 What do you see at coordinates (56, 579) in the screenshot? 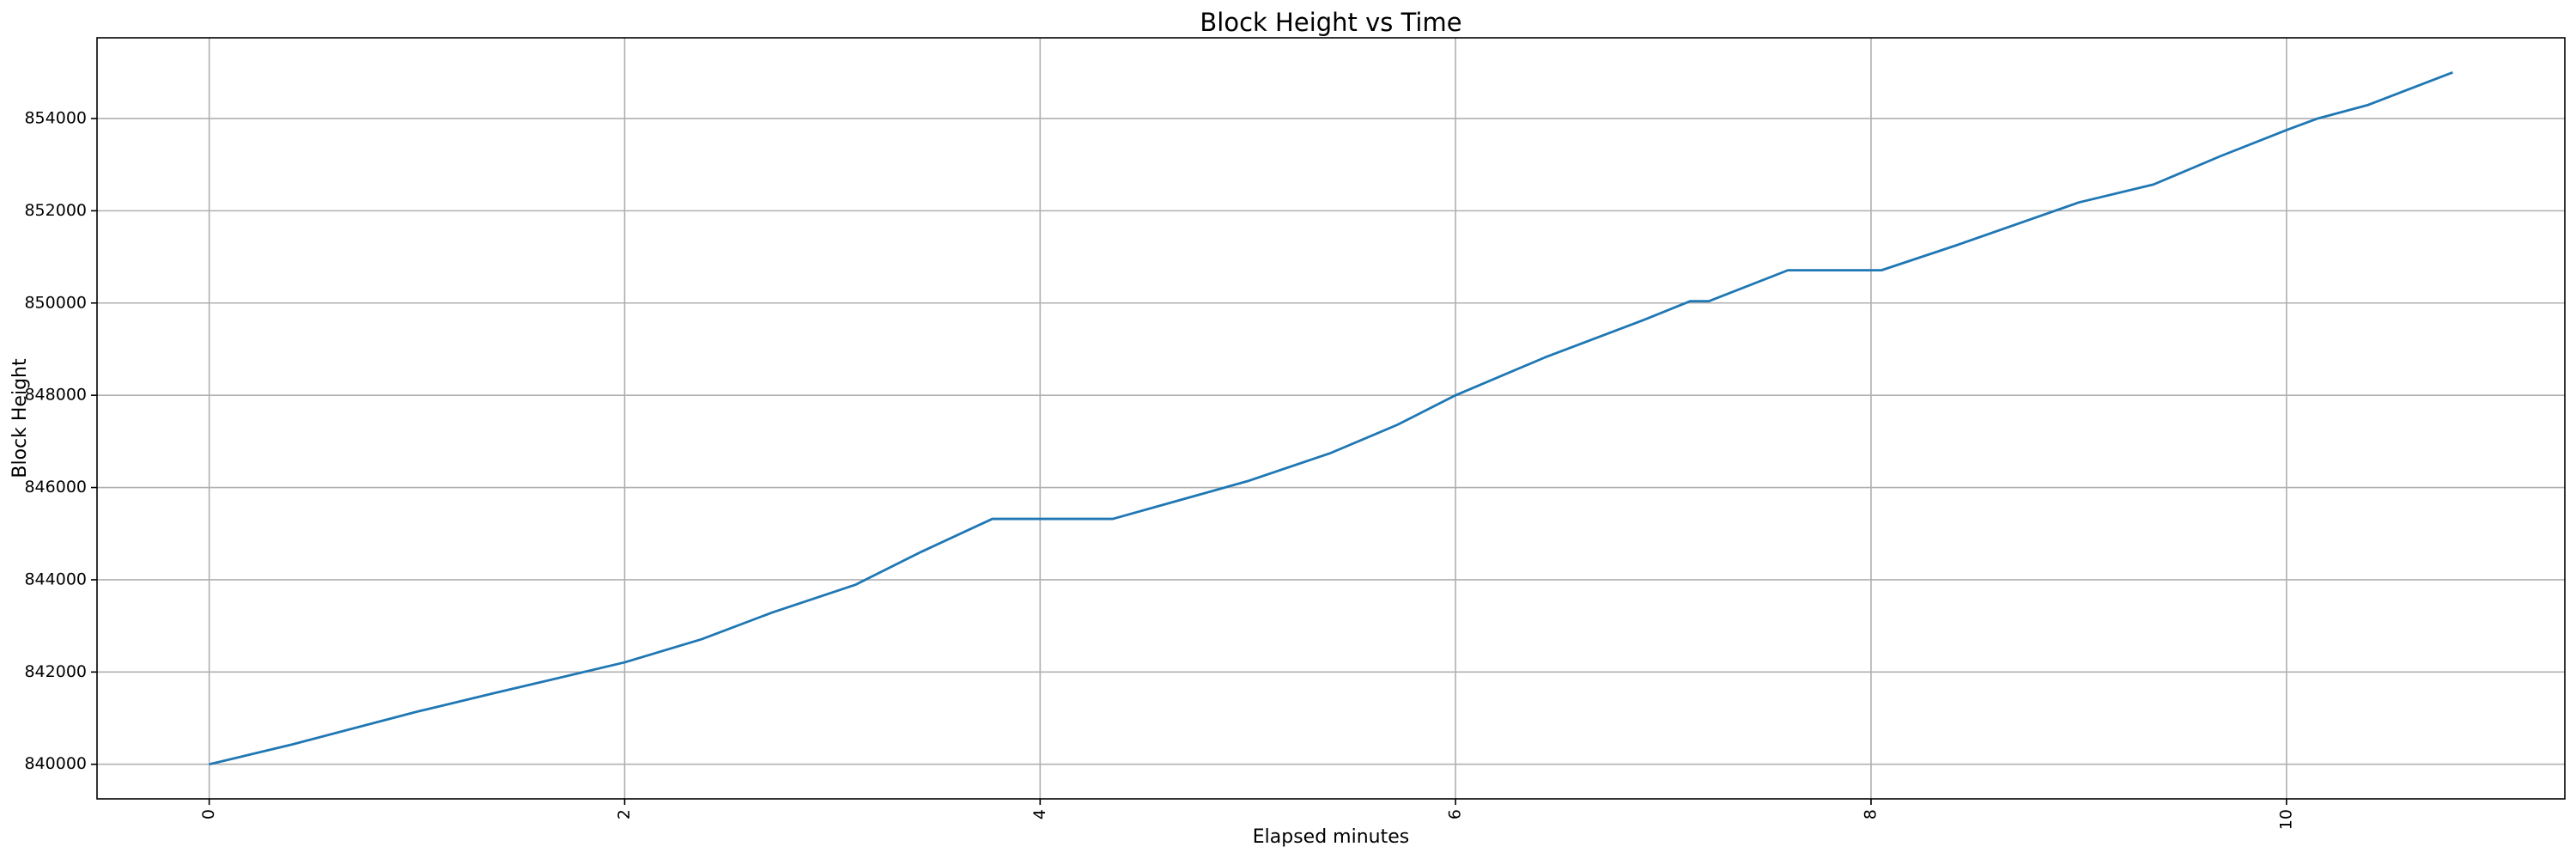
I see `y-tick-label: 844000` at bounding box center [56, 579].